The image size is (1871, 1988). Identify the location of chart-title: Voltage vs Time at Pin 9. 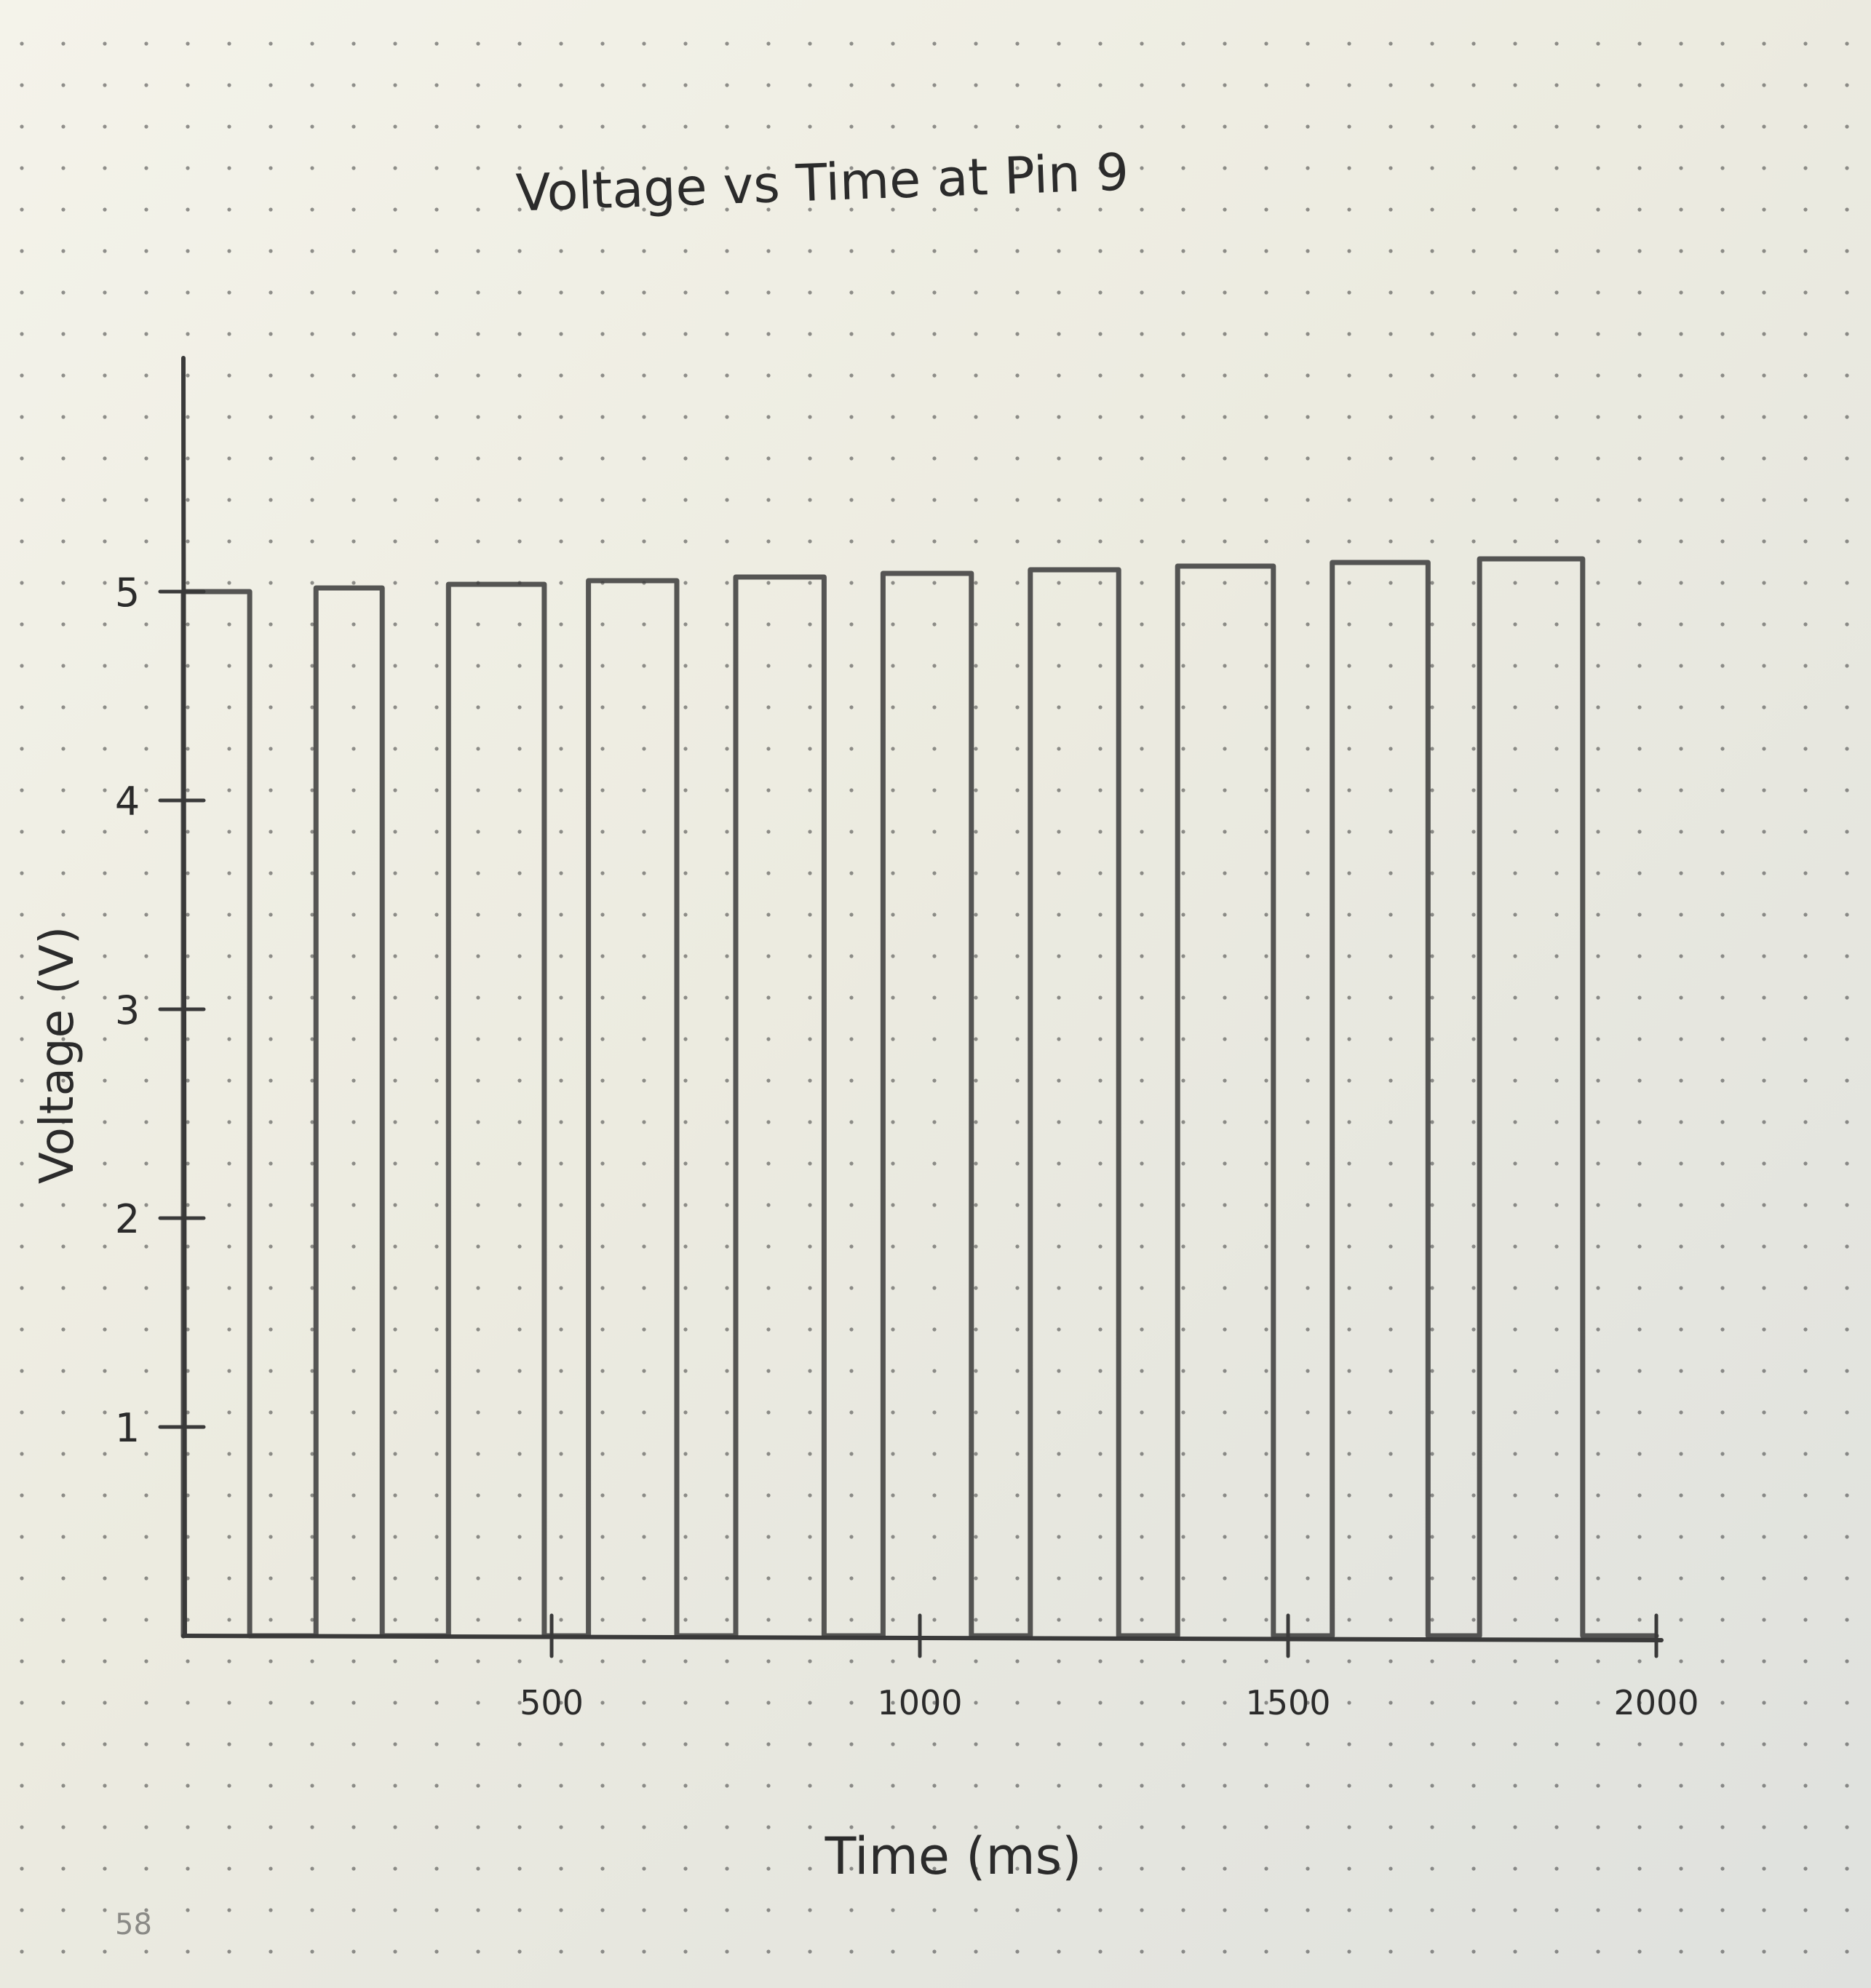
(822, 183).